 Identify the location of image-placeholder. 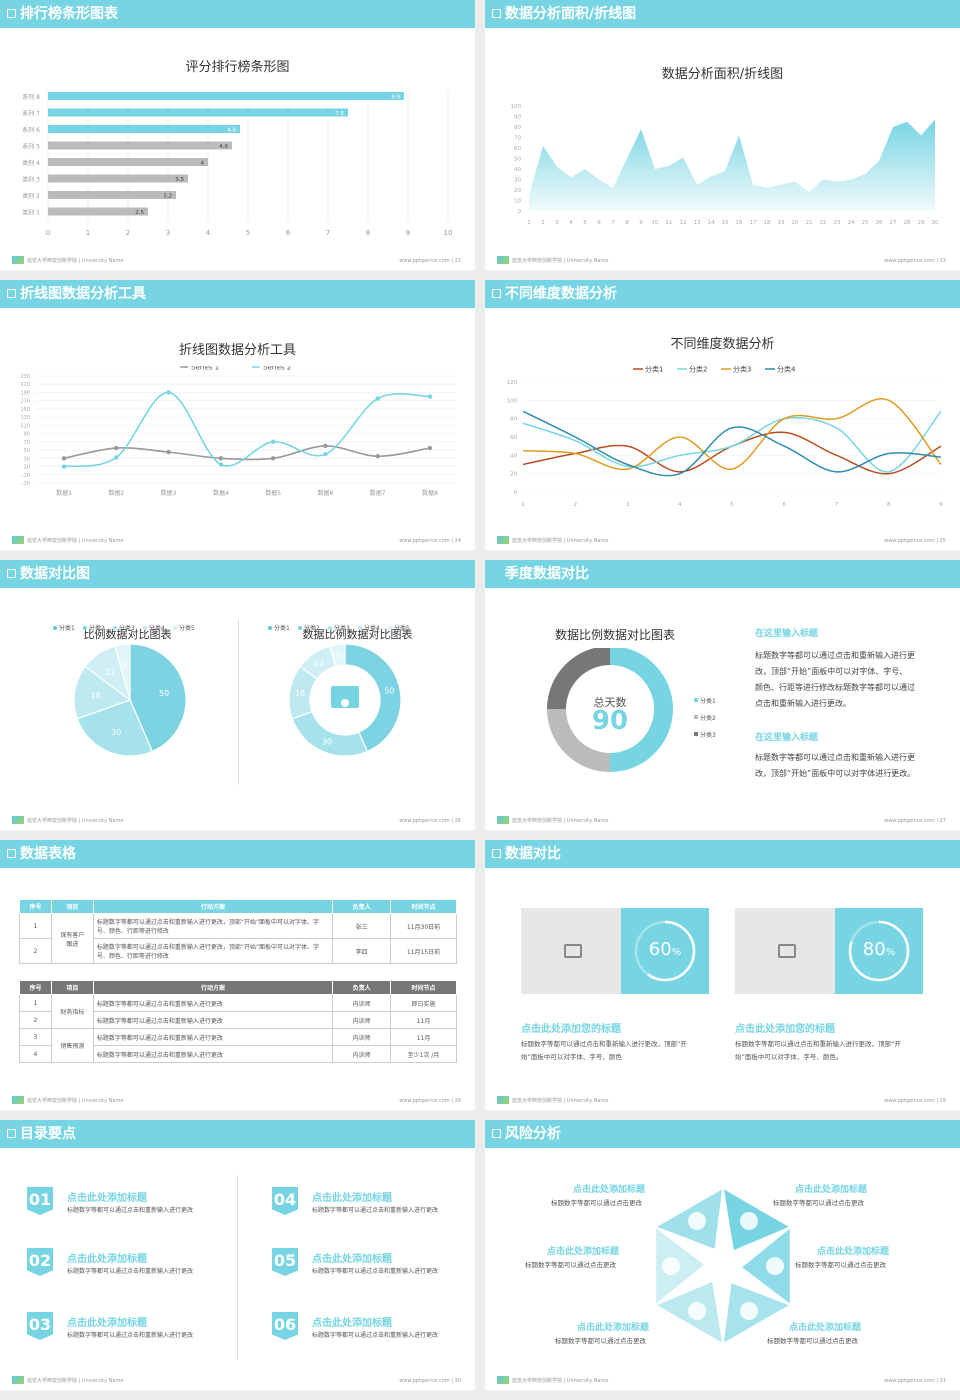
(571, 951).